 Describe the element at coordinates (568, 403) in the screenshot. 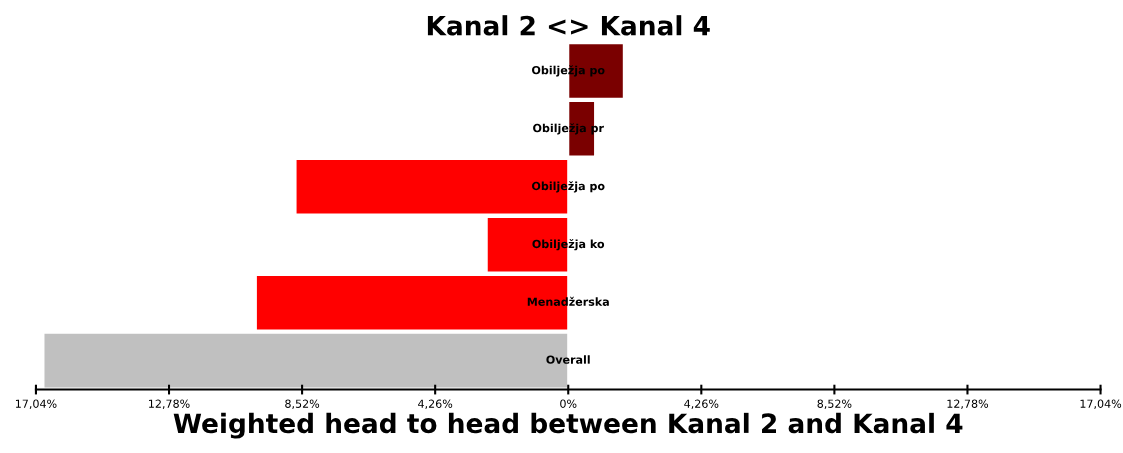

I see `x-tick-label: 0%` at that location.